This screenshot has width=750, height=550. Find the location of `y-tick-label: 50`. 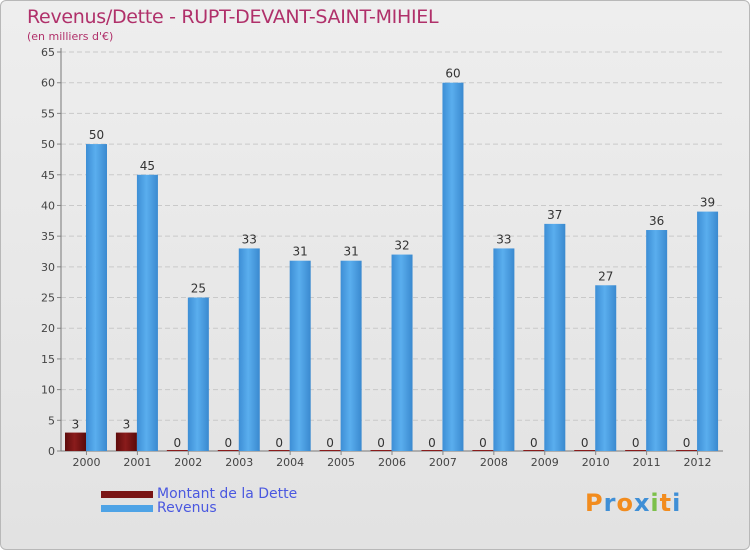

y-tick-label: 50 is located at coordinates (48, 144).